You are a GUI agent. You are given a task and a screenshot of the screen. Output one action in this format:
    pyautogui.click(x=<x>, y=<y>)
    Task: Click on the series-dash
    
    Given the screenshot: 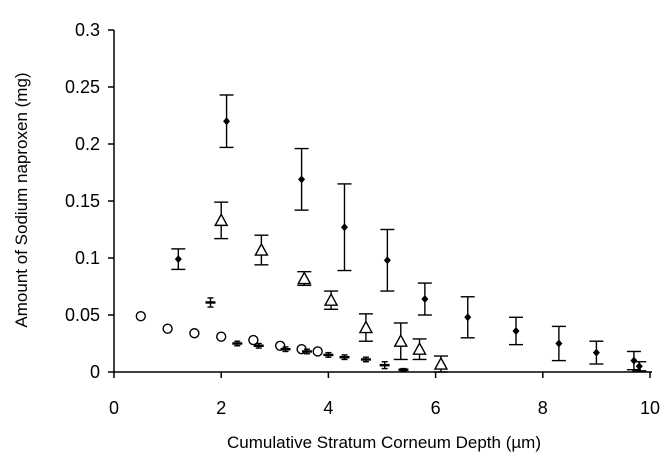 What is the action you would take?
    pyautogui.click(x=307, y=334)
    